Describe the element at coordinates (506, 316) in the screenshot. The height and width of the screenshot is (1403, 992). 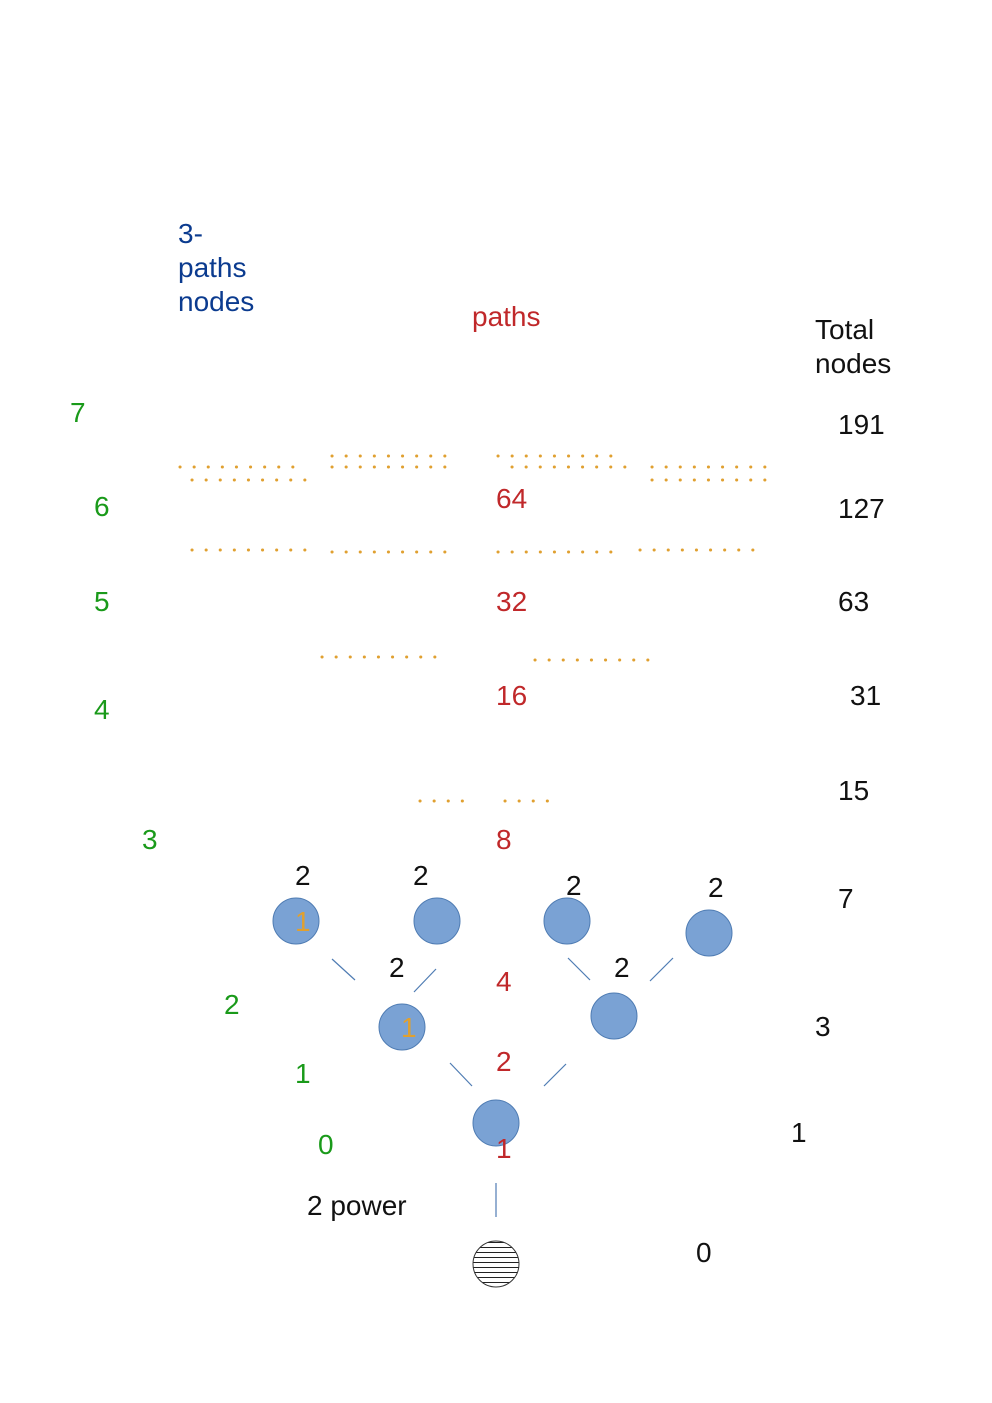
I see `header-paths: paths` at that location.